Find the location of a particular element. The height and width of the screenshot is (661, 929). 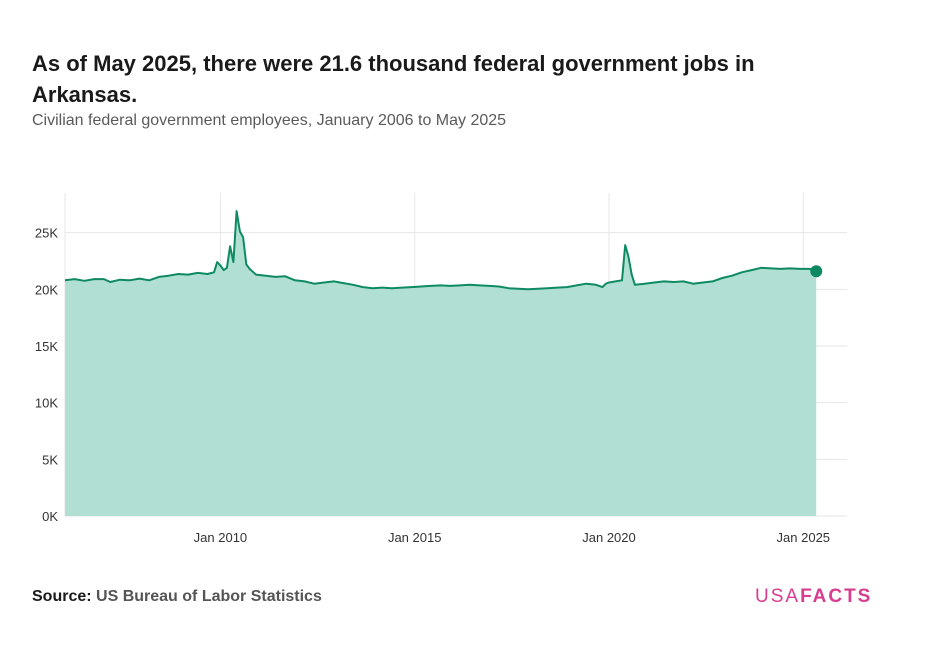

source-note: Source: US Bureau of Labor Statistics is located at coordinates (177, 597).